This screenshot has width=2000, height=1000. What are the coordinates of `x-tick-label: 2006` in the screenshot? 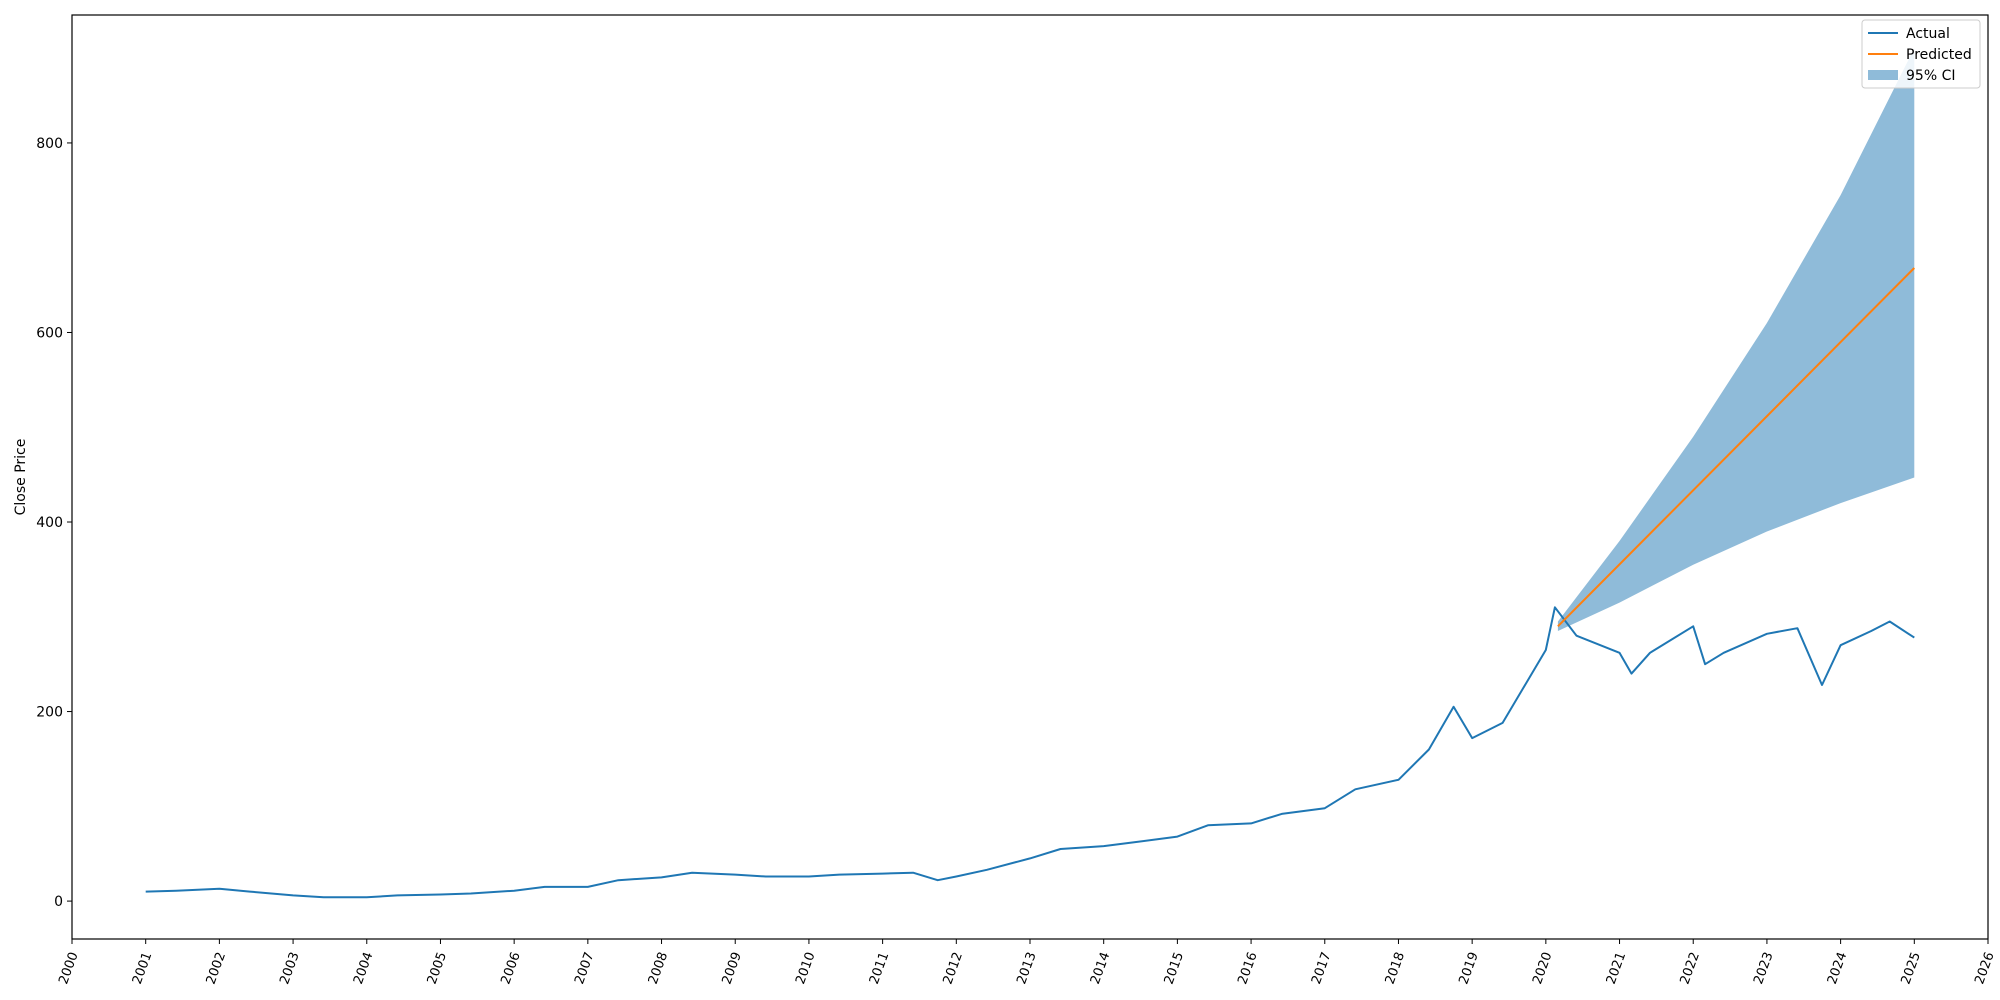 It's located at (510, 968).